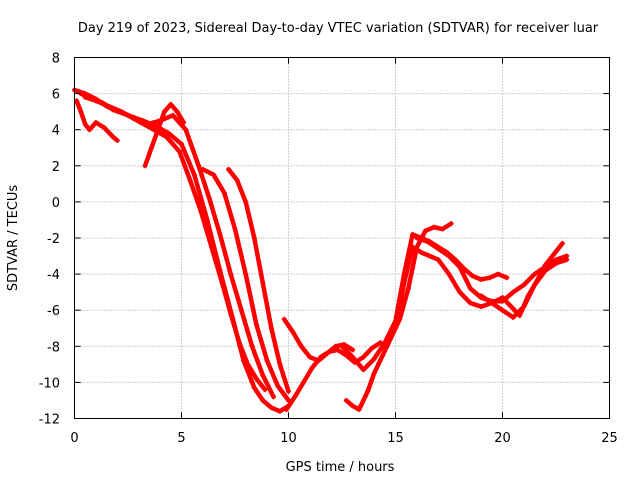  I want to click on y-tick-label: 4, so click(56, 131).